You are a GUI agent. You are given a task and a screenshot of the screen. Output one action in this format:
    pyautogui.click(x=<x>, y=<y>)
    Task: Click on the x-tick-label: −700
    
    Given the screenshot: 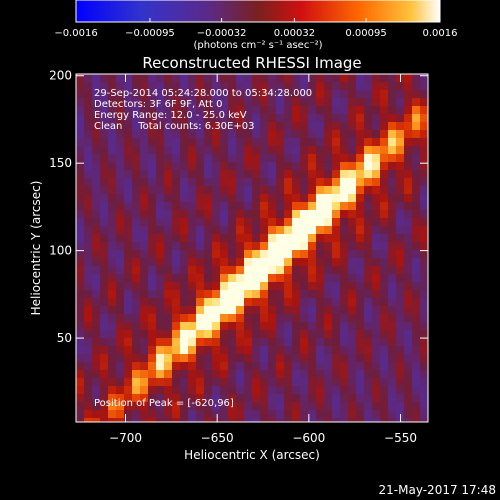 What is the action you would take?
    pyautogui.click(x=125, y=438)
    